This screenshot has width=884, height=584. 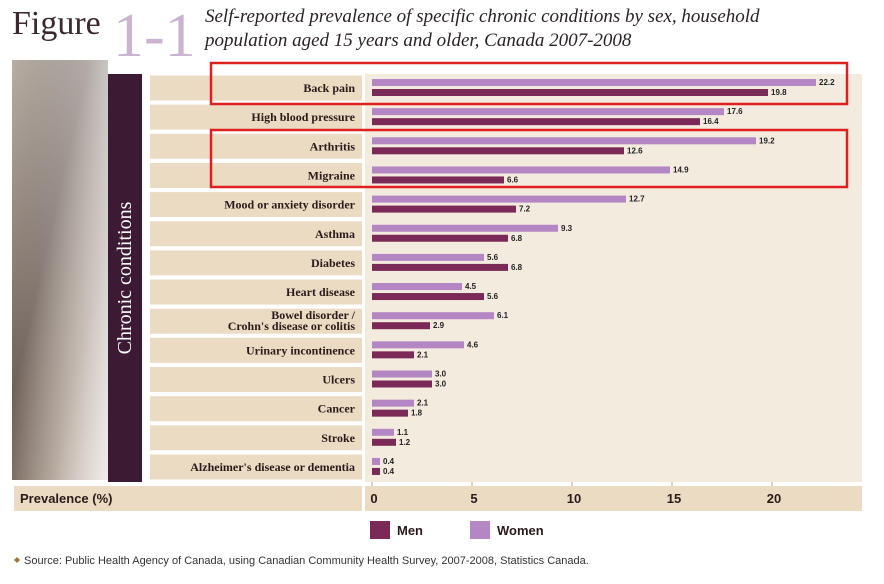 What do you see at coordinates (779, 92) in the screenshot?
I see `value-label: 19.8` at bounding box center [779, 92].